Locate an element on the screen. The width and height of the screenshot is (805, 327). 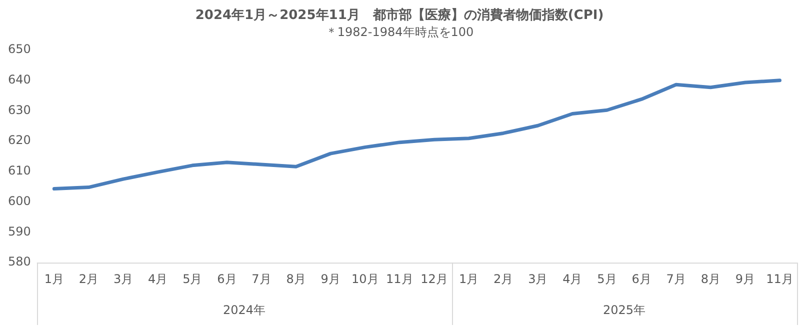
y-tick-label: 650 is located at coordinates (19, 49).